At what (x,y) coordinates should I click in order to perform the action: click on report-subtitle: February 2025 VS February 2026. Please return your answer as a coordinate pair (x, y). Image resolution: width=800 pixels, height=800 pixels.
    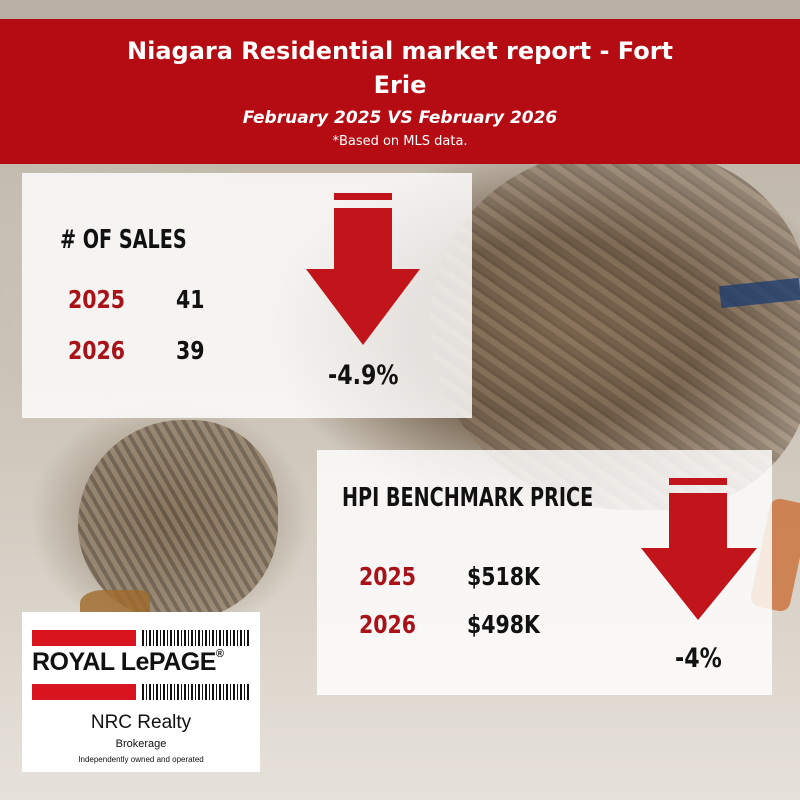
    Looking at the image, I should click on (400, 118).